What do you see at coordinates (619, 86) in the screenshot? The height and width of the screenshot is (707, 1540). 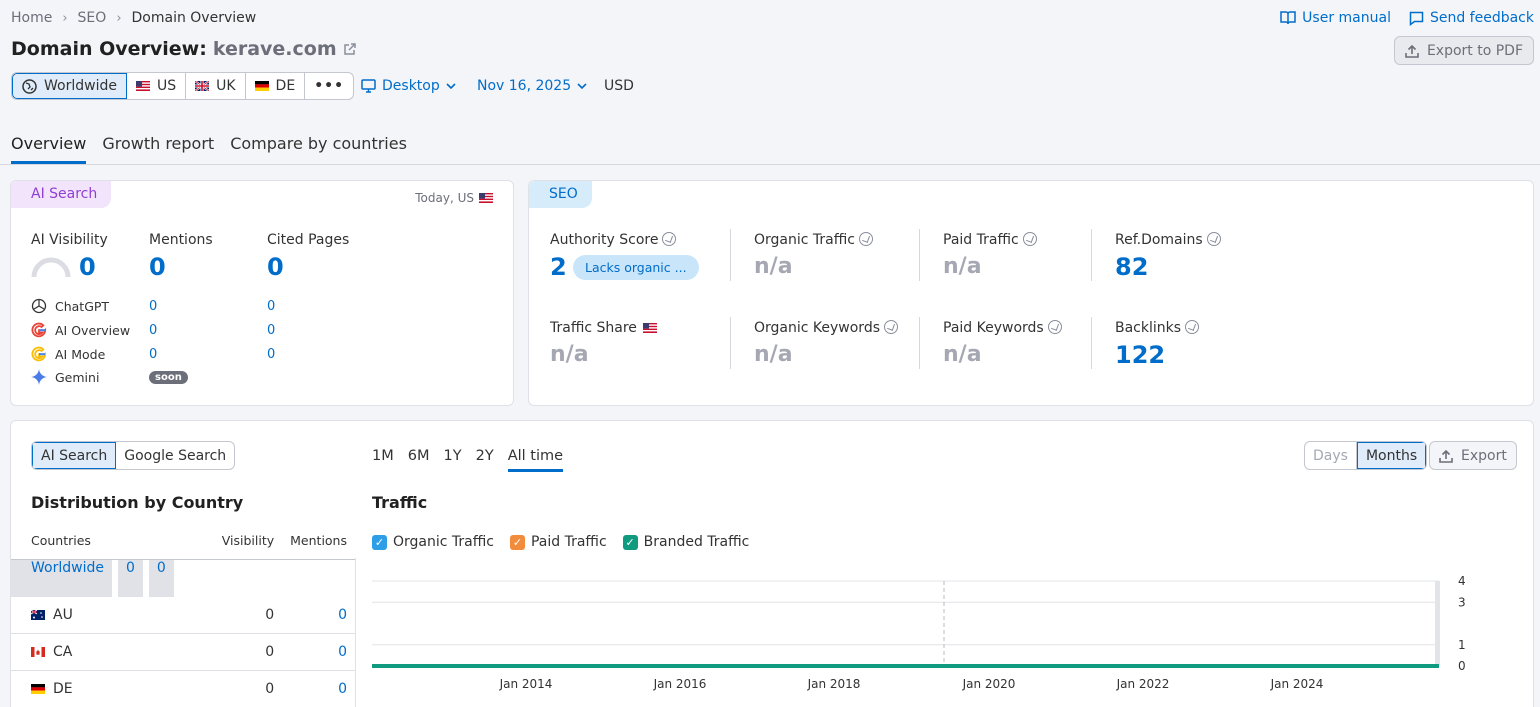 I see `currency-label: USD` at bounding box center [619, 86].